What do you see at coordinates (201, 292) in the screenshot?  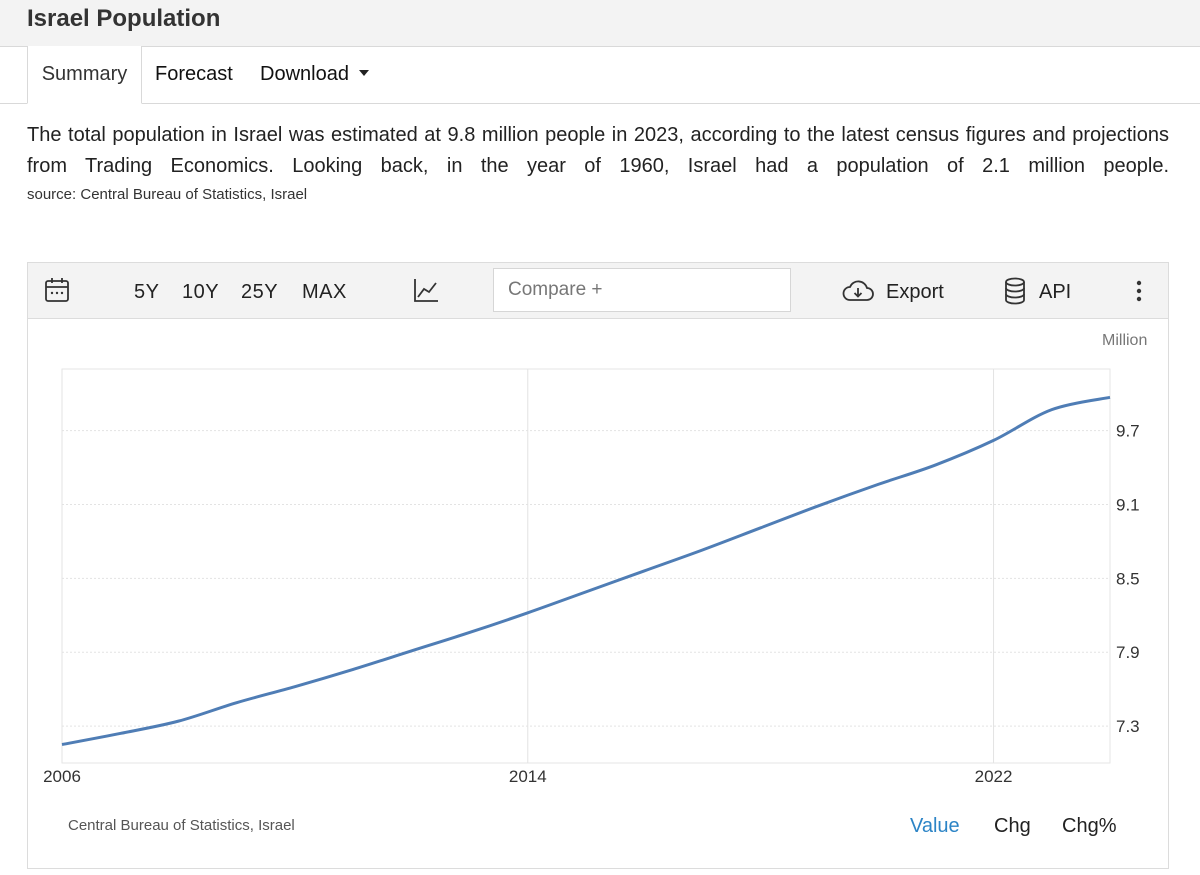 I see `range-10y-button: 10Y` at bounding box center [201, 292].